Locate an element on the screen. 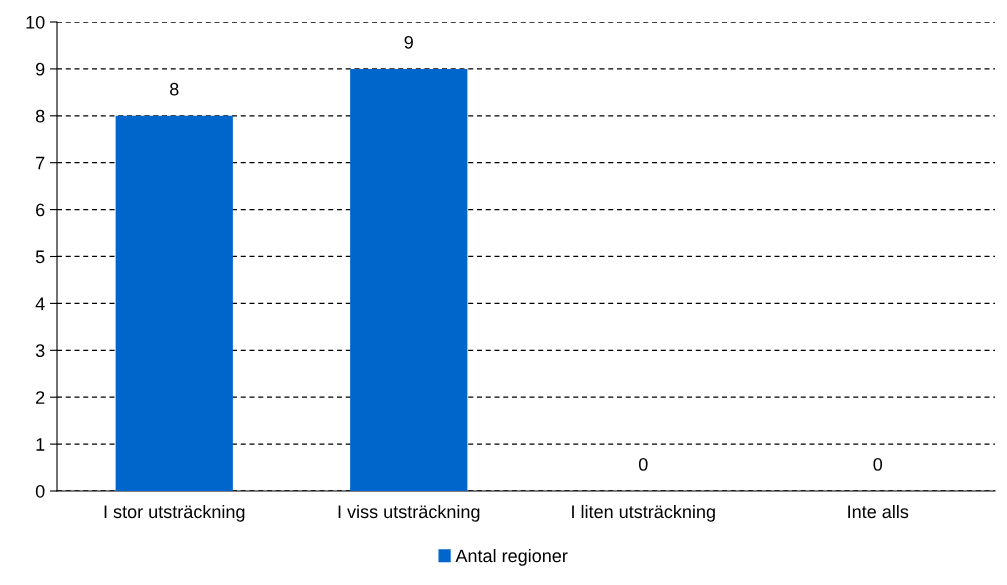 The height and width of the screenshot is (585, 1007). x-tick-label: I liten utsträckning is located at coordinates (643, 513).